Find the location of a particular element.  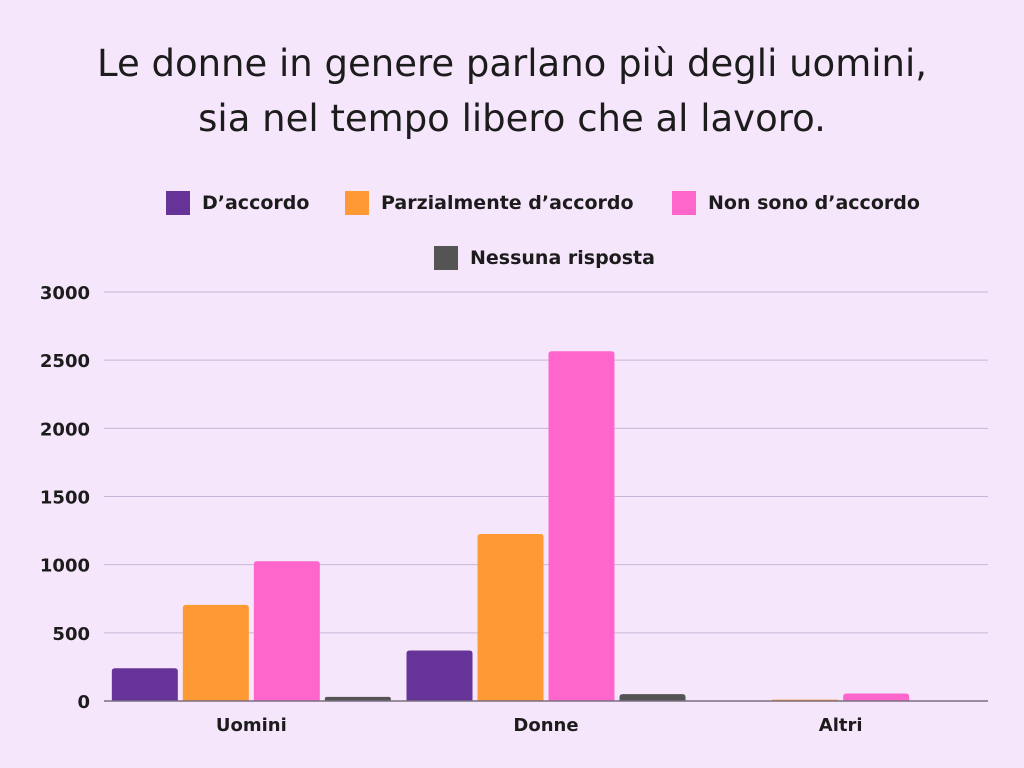

legend-swatch-parzialmente-d-accordo is located at coordinates (357, 203).